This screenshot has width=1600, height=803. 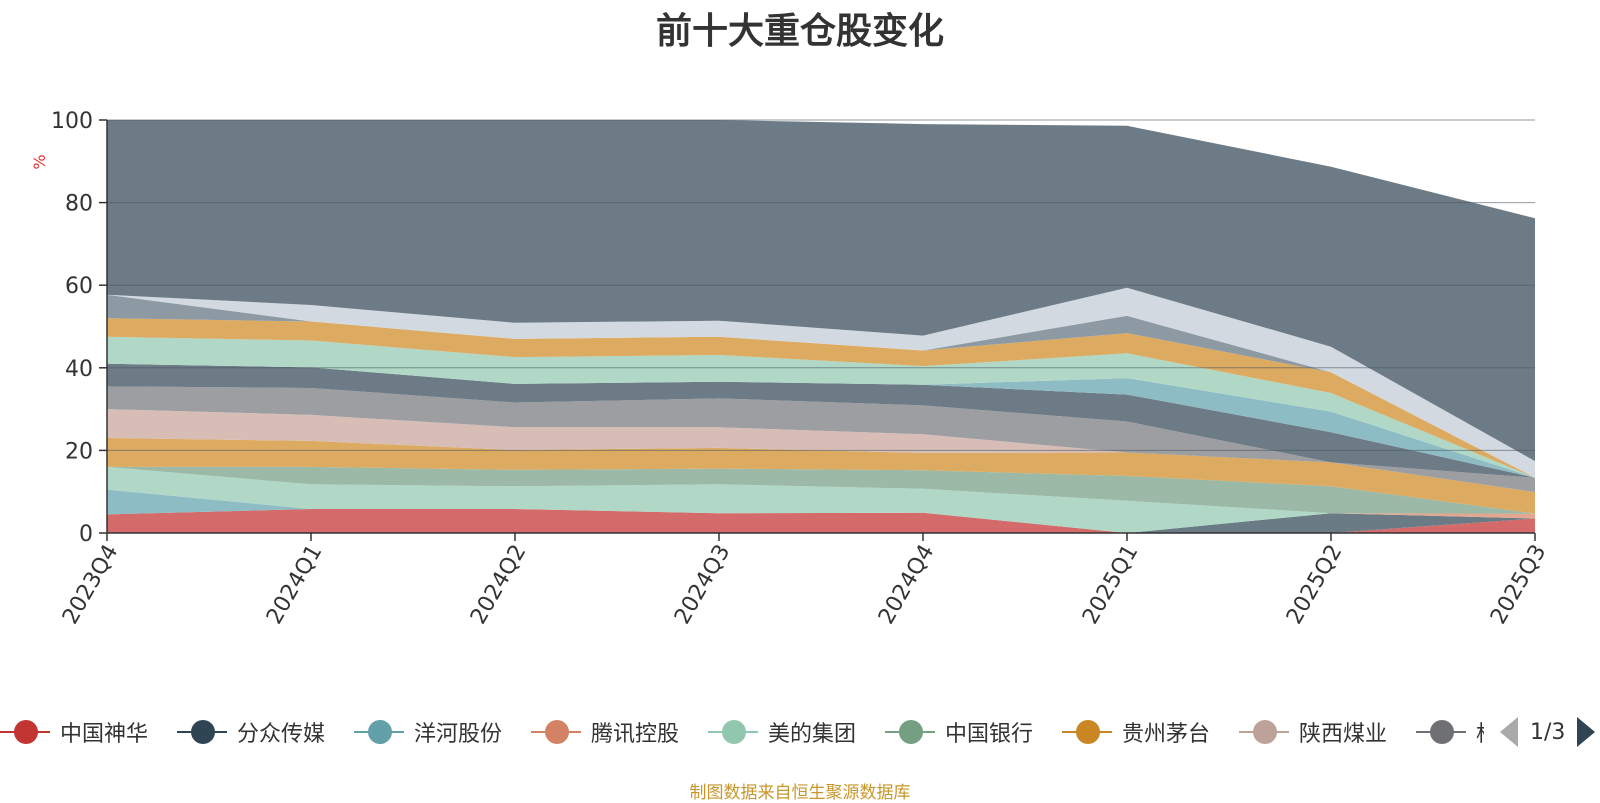 What do you see at coordinates (1166, 734) in the screenshot?
I see `legend-label: 贵州茅台` at bounding box center [1166, 734].